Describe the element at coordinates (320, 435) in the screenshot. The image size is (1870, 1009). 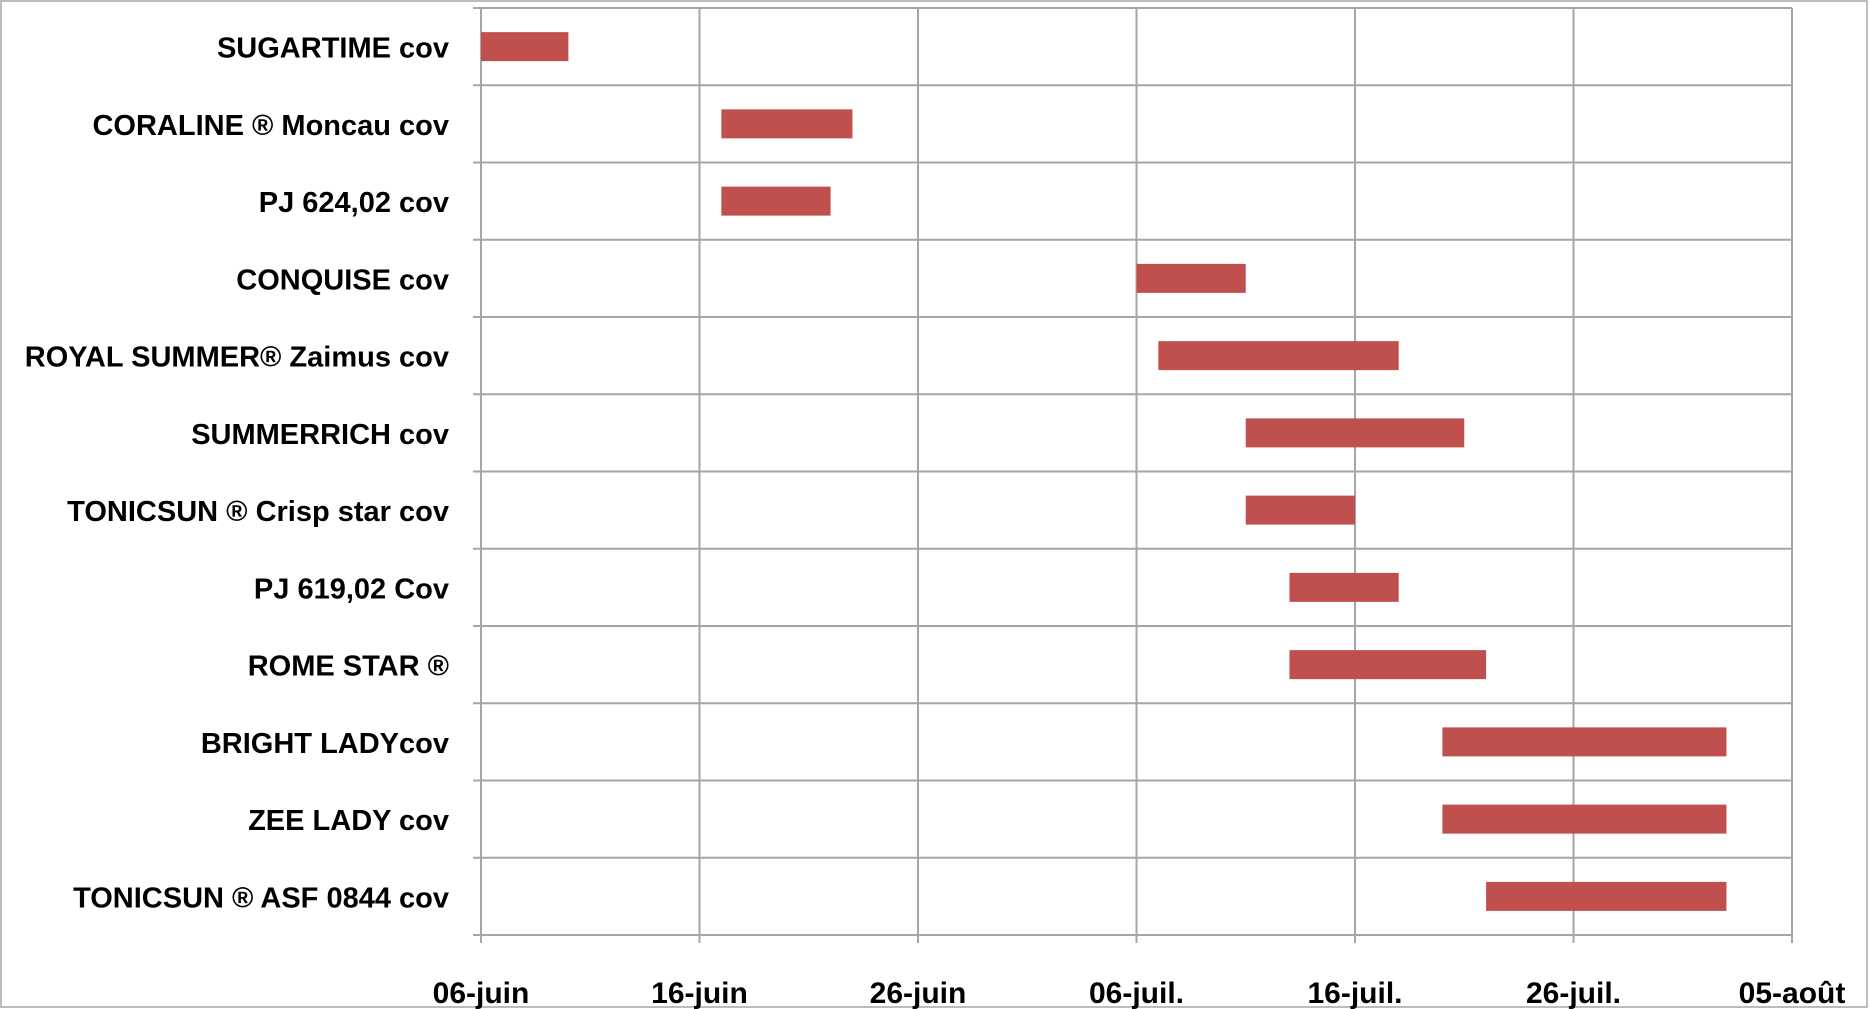
I see `category-label: SUMMERRICH cov` at that location.